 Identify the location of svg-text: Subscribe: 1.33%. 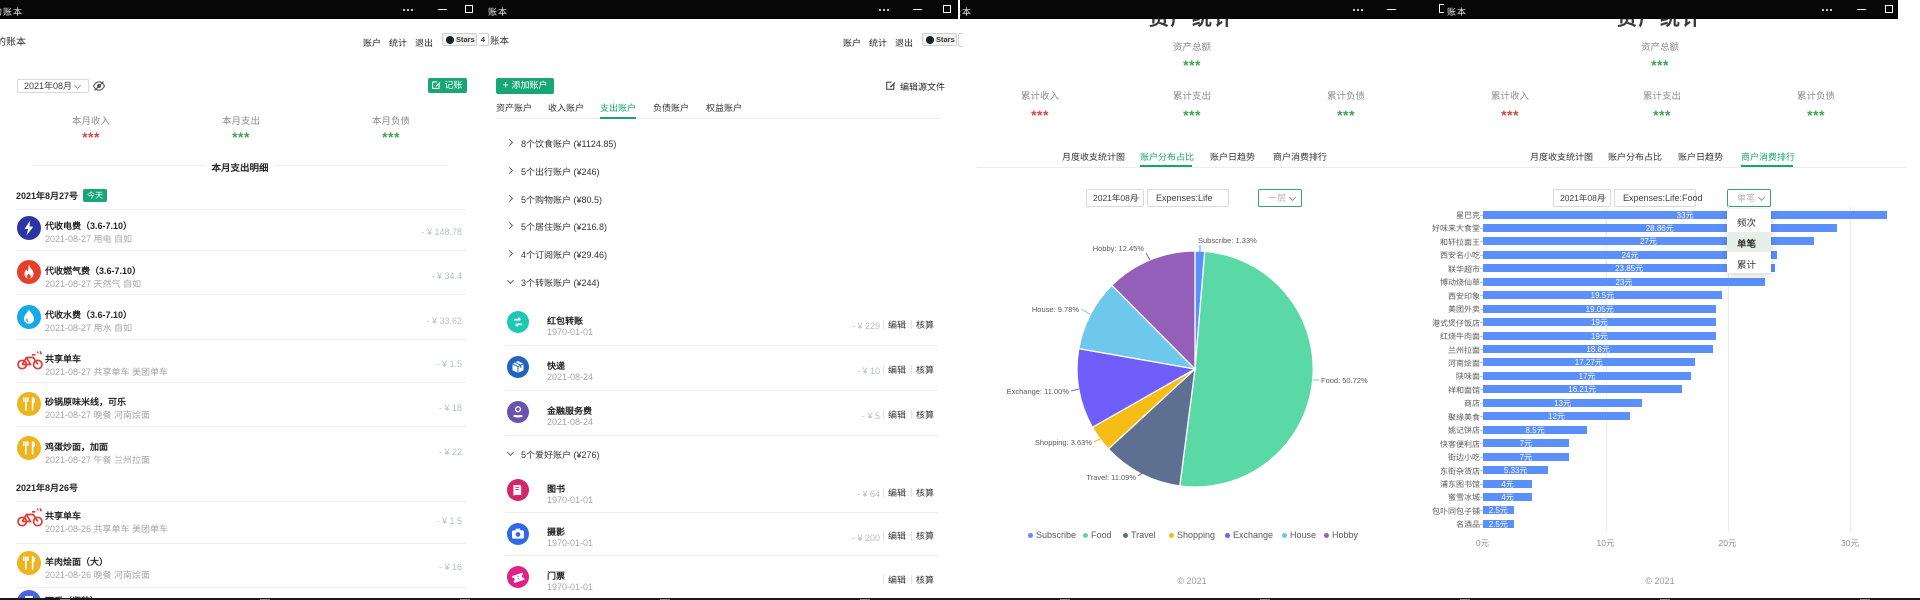
(1227, 240).